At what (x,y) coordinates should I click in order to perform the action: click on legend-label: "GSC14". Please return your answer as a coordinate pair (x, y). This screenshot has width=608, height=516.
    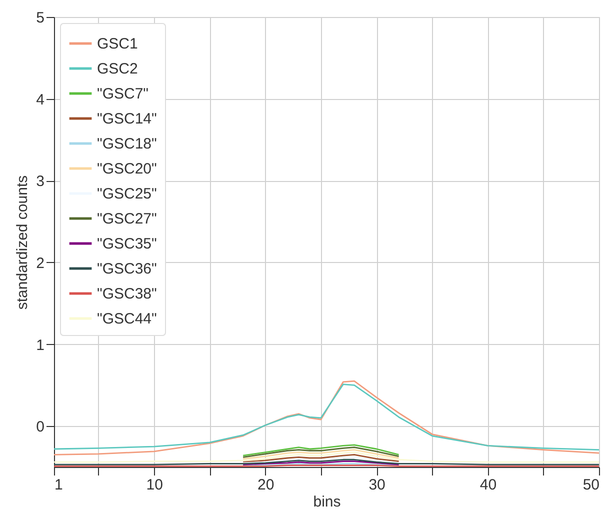
    Looking at the image, I should click on (127, 119).